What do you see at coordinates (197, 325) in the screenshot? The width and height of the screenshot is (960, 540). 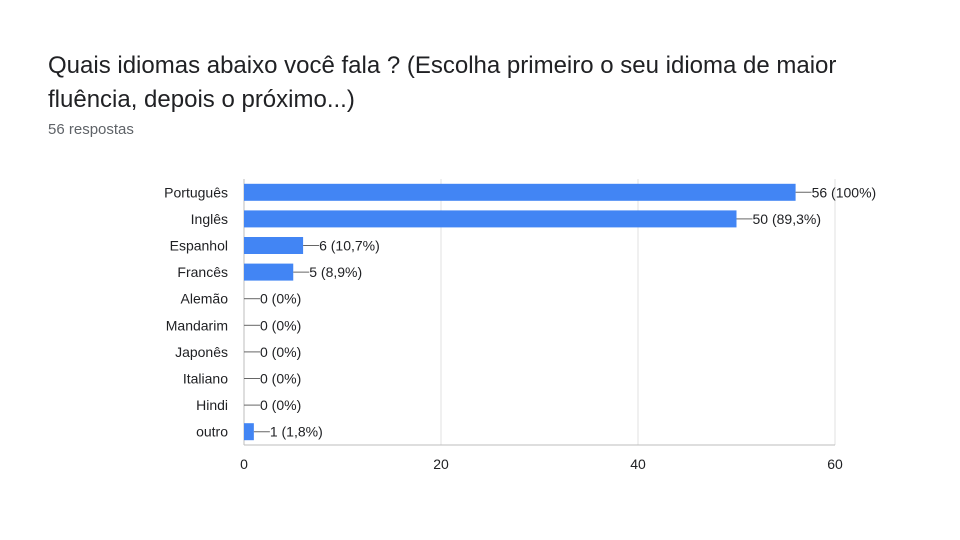 I see `category-label: Mandarim` at bounding box center [197, 325].